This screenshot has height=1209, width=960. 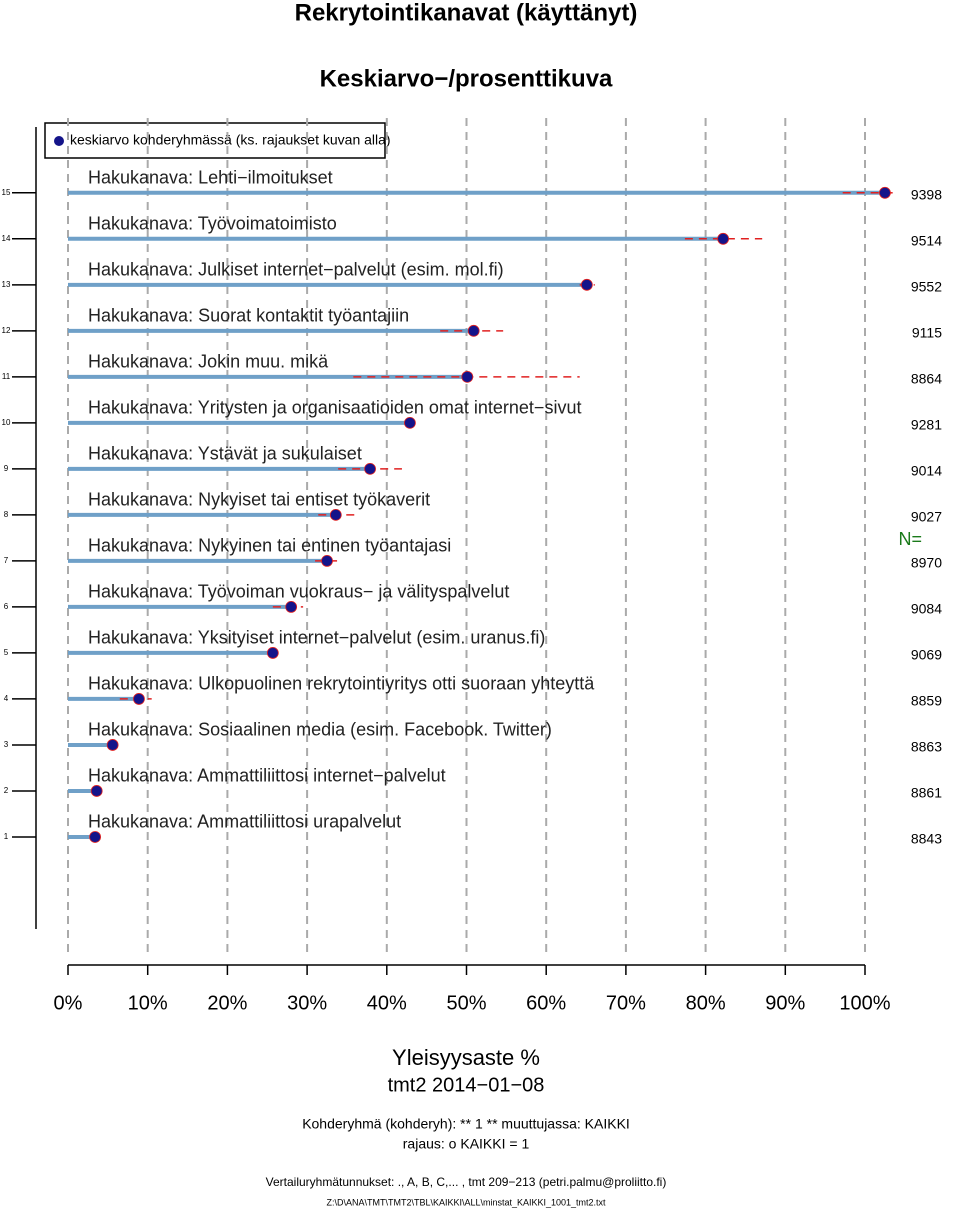 I want to click on chart-subtitle: Keskiarvo−/prosenttikuva, so click(x=466, y=78).